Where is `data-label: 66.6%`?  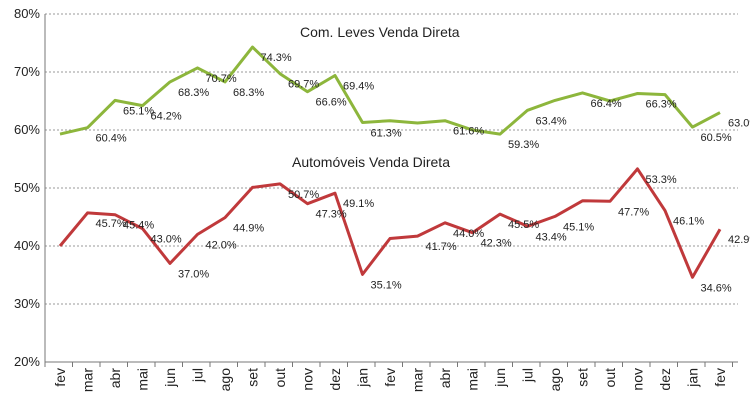 data-label: 66.6% is located at coordinates (331, 103).